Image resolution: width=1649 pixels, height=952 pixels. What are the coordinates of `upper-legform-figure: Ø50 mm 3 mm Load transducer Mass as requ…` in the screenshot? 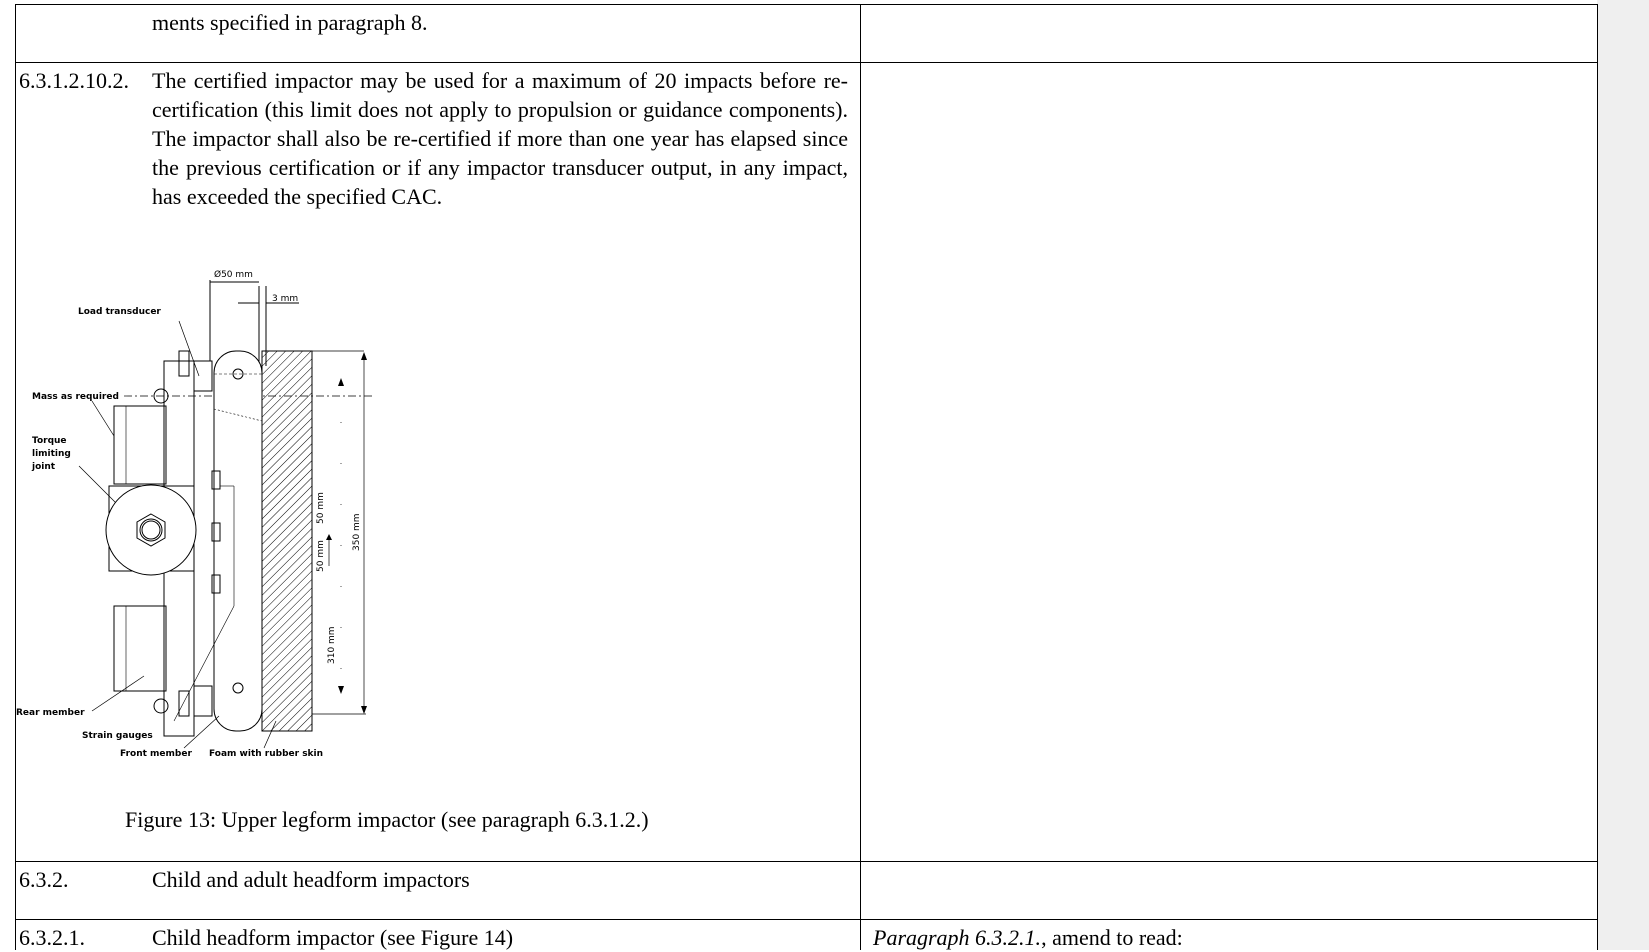 It's located at (194, 514).